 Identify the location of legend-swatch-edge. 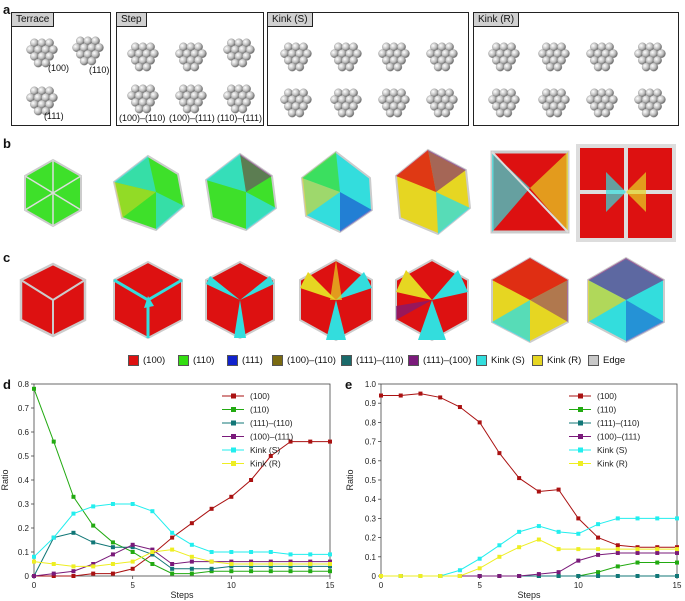
(593, 360).